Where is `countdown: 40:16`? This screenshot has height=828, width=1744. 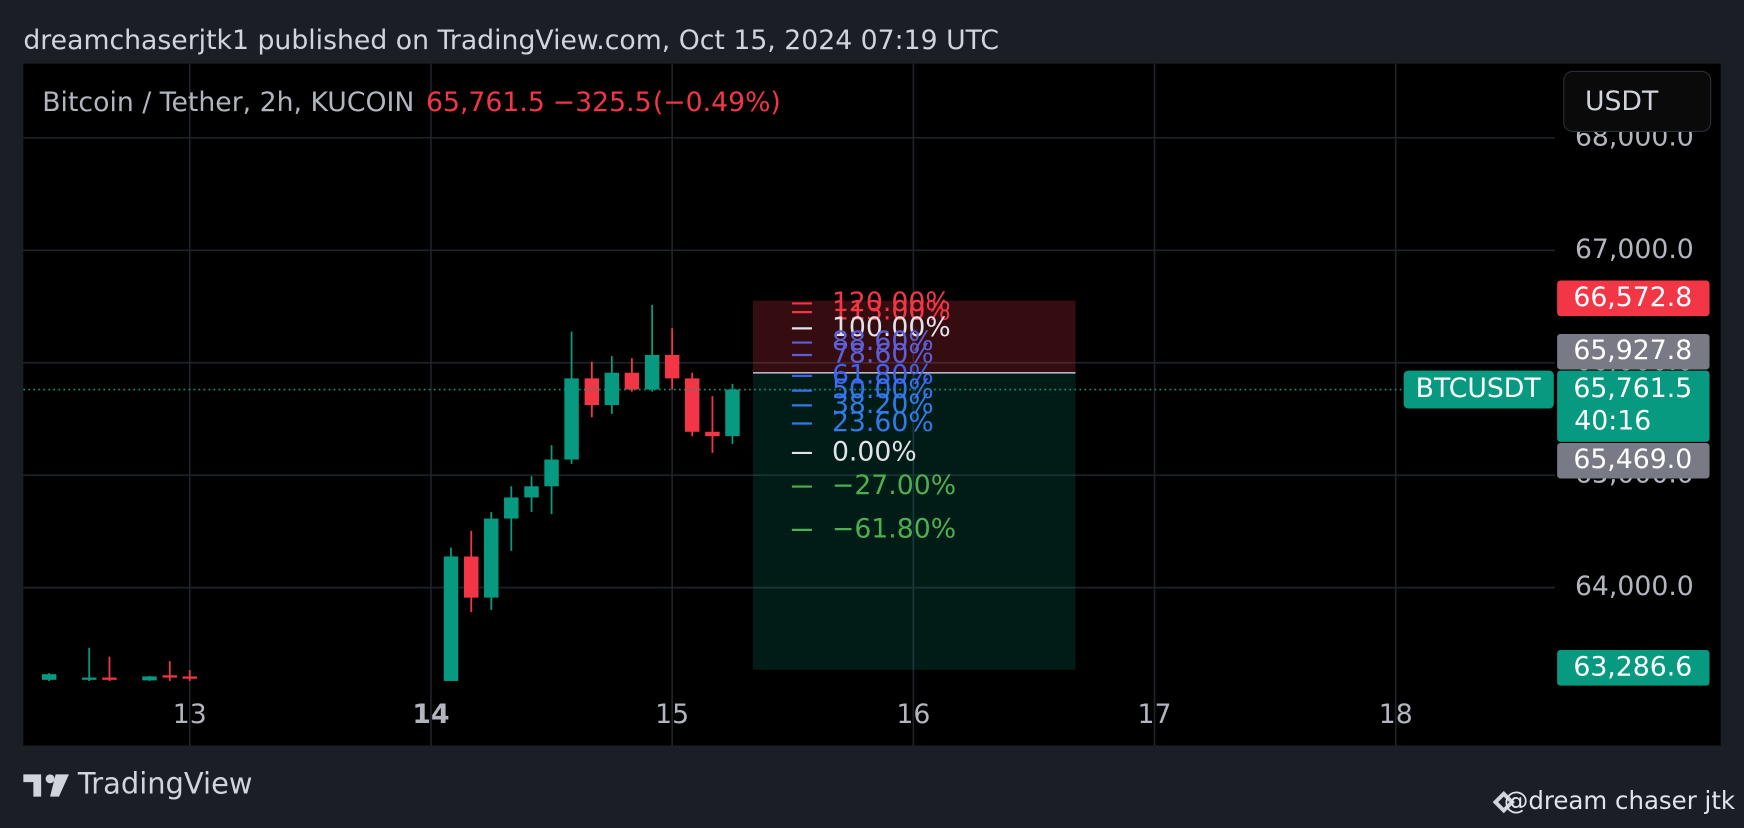
countdown: 40:16 is located at coordinates (1612, 420).